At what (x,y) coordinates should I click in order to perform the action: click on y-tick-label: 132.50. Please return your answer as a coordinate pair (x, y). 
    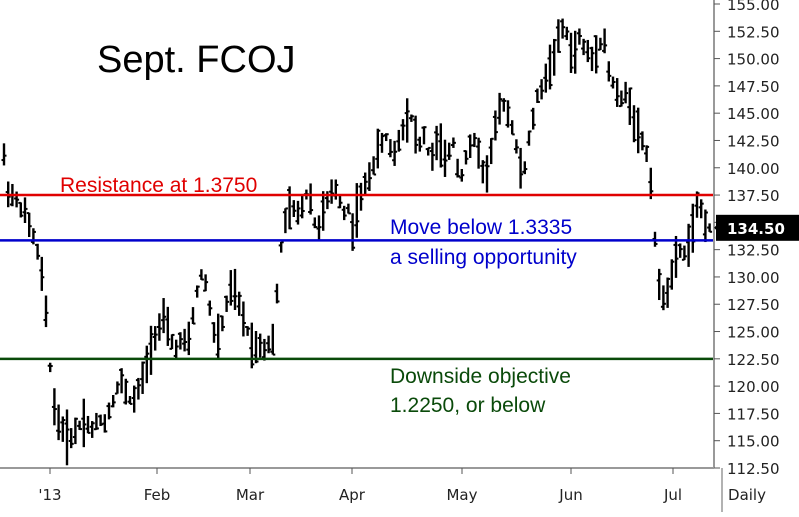
    Looking at the image, I should click on (753, 251).